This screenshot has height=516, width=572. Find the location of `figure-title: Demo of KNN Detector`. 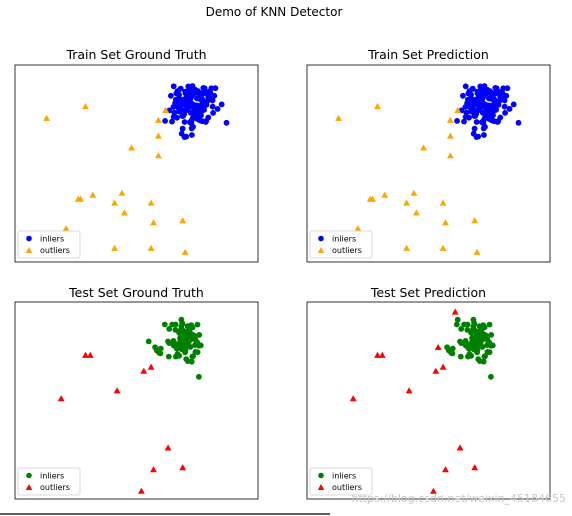

figure-title: Demo of KNN Detector is located at coordinates (274, 12).